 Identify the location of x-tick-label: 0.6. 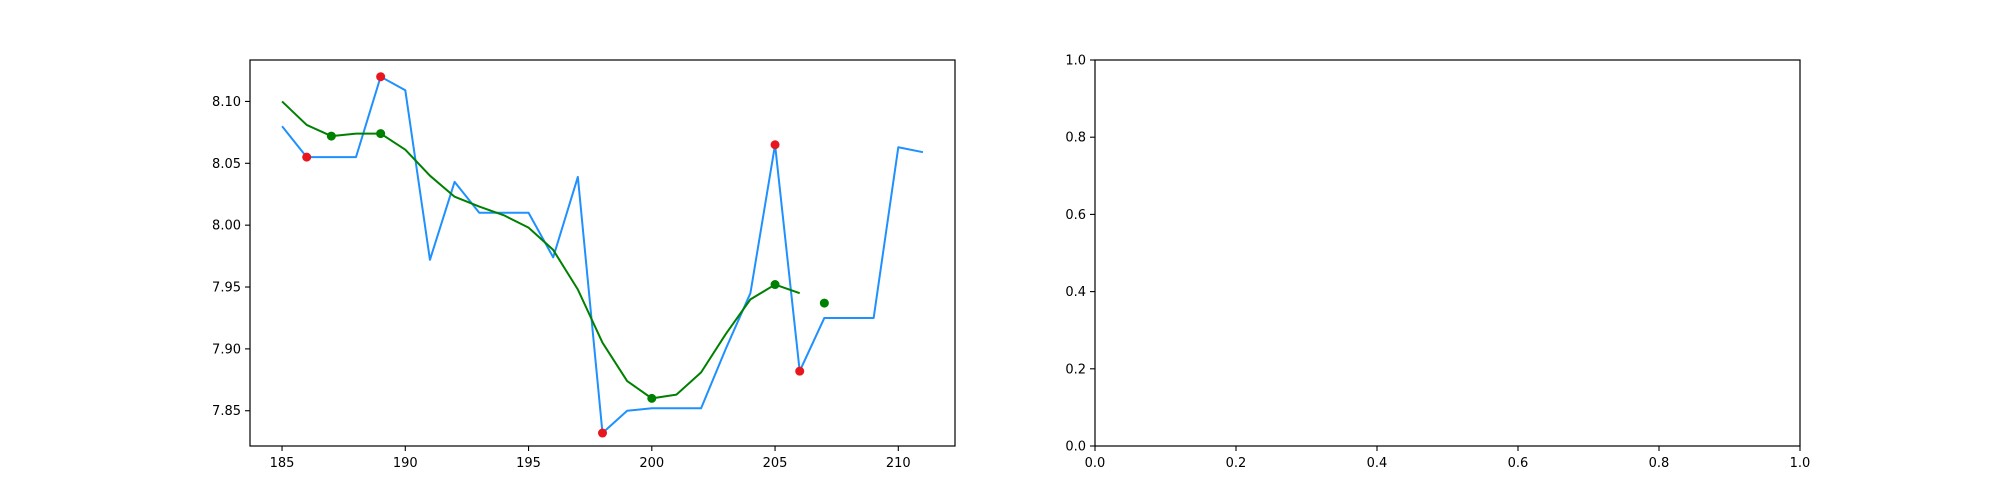
(1518, 463).